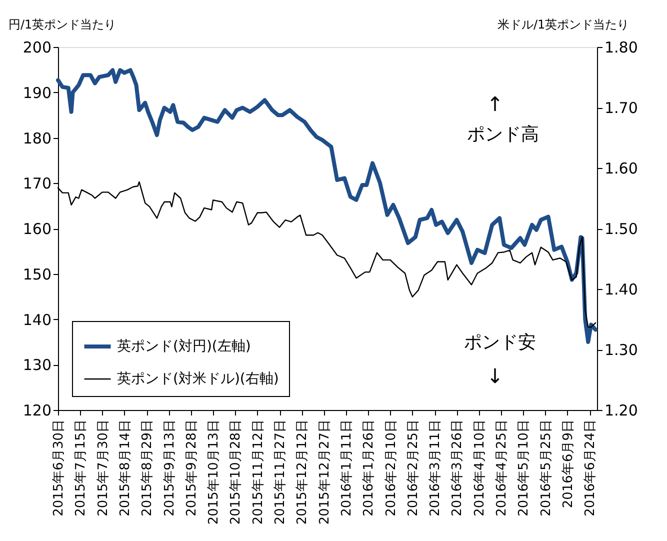 Image resolution: width=667 pixels, height=541 pixels. Describe the element at coordinates (37, 47) in the screenshot. I see `y-tick-label: 200` at that location.